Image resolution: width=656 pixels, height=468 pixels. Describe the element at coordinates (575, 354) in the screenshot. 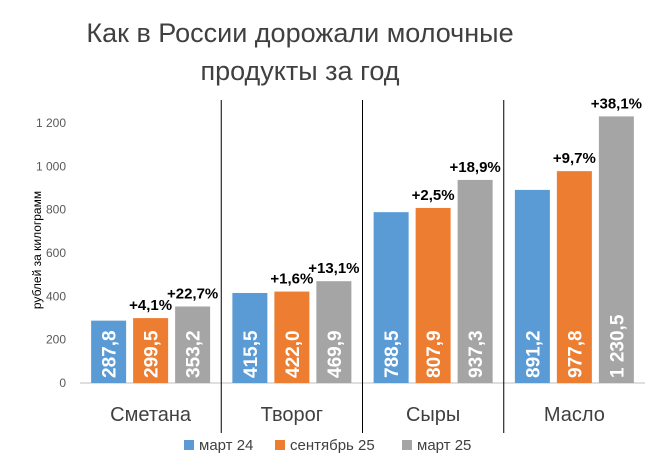

I see `bar-value-label: 977,8` at that location.